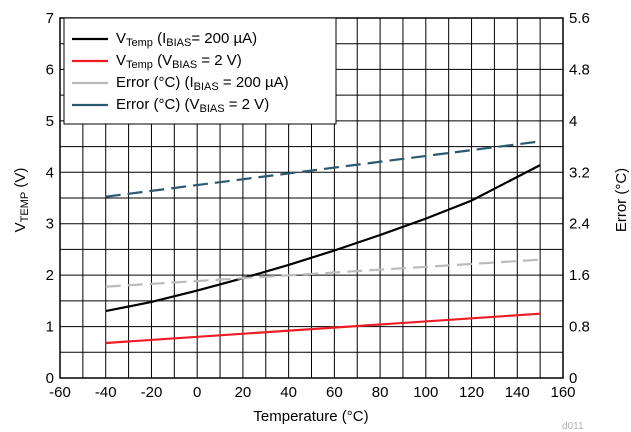  Describe the element at coordinates (186, 39) in the screenshot. I see `legend-entry: VTemp (IBIAS= 200 µA)` at that location.